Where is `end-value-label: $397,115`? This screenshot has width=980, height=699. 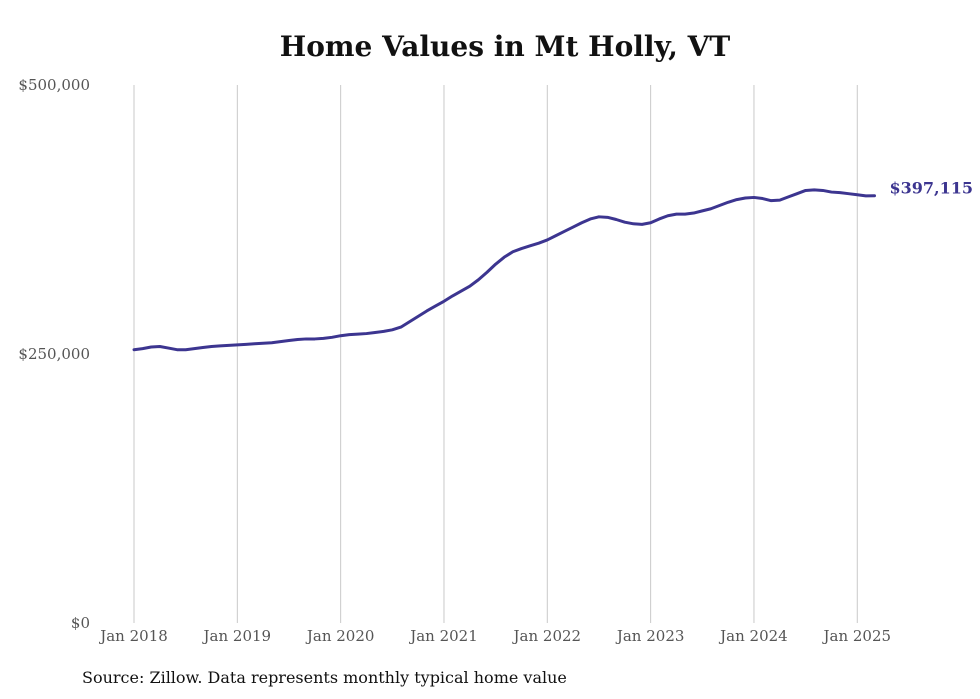 end-value-label: $397,115 is located at coordinates (932, 188).